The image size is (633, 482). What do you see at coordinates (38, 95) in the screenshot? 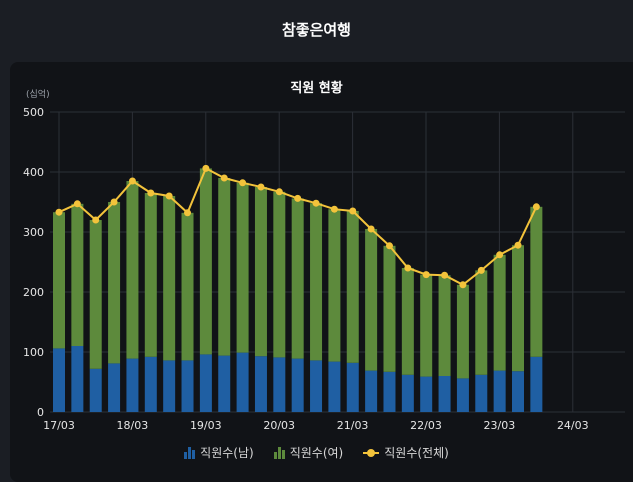
I see `y-axis-unit-label: (십억)` at bounding box center [38, 95].